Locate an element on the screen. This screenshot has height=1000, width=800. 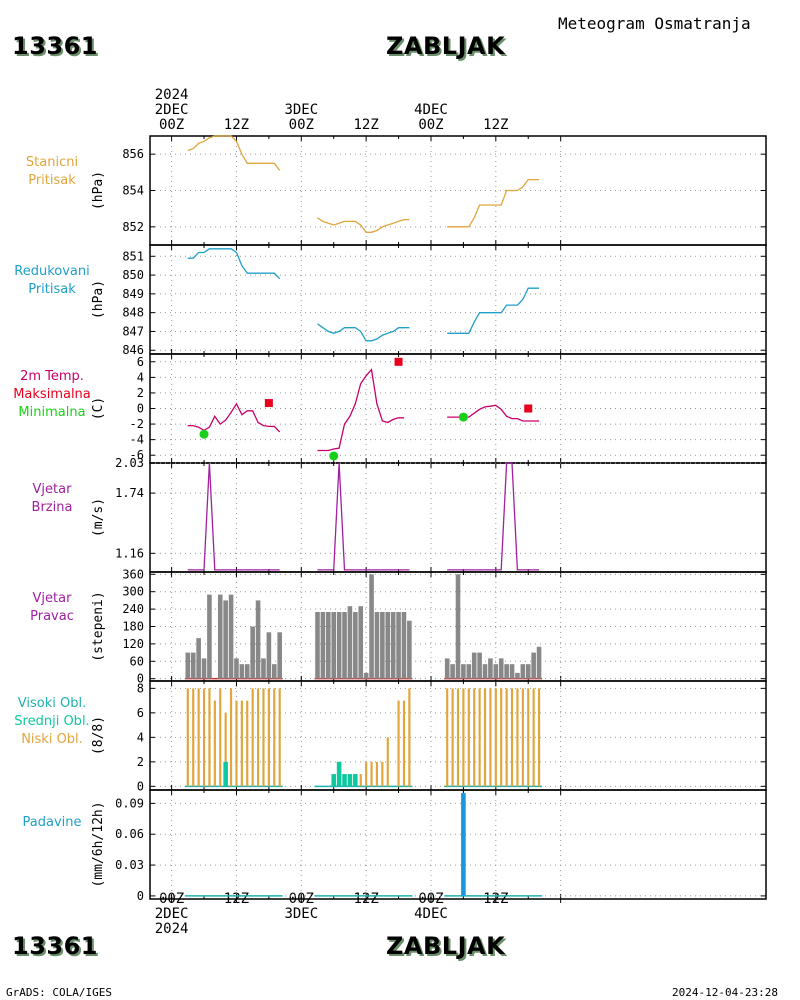
y-tick-label: 851 is located at coordinates (133, 256).